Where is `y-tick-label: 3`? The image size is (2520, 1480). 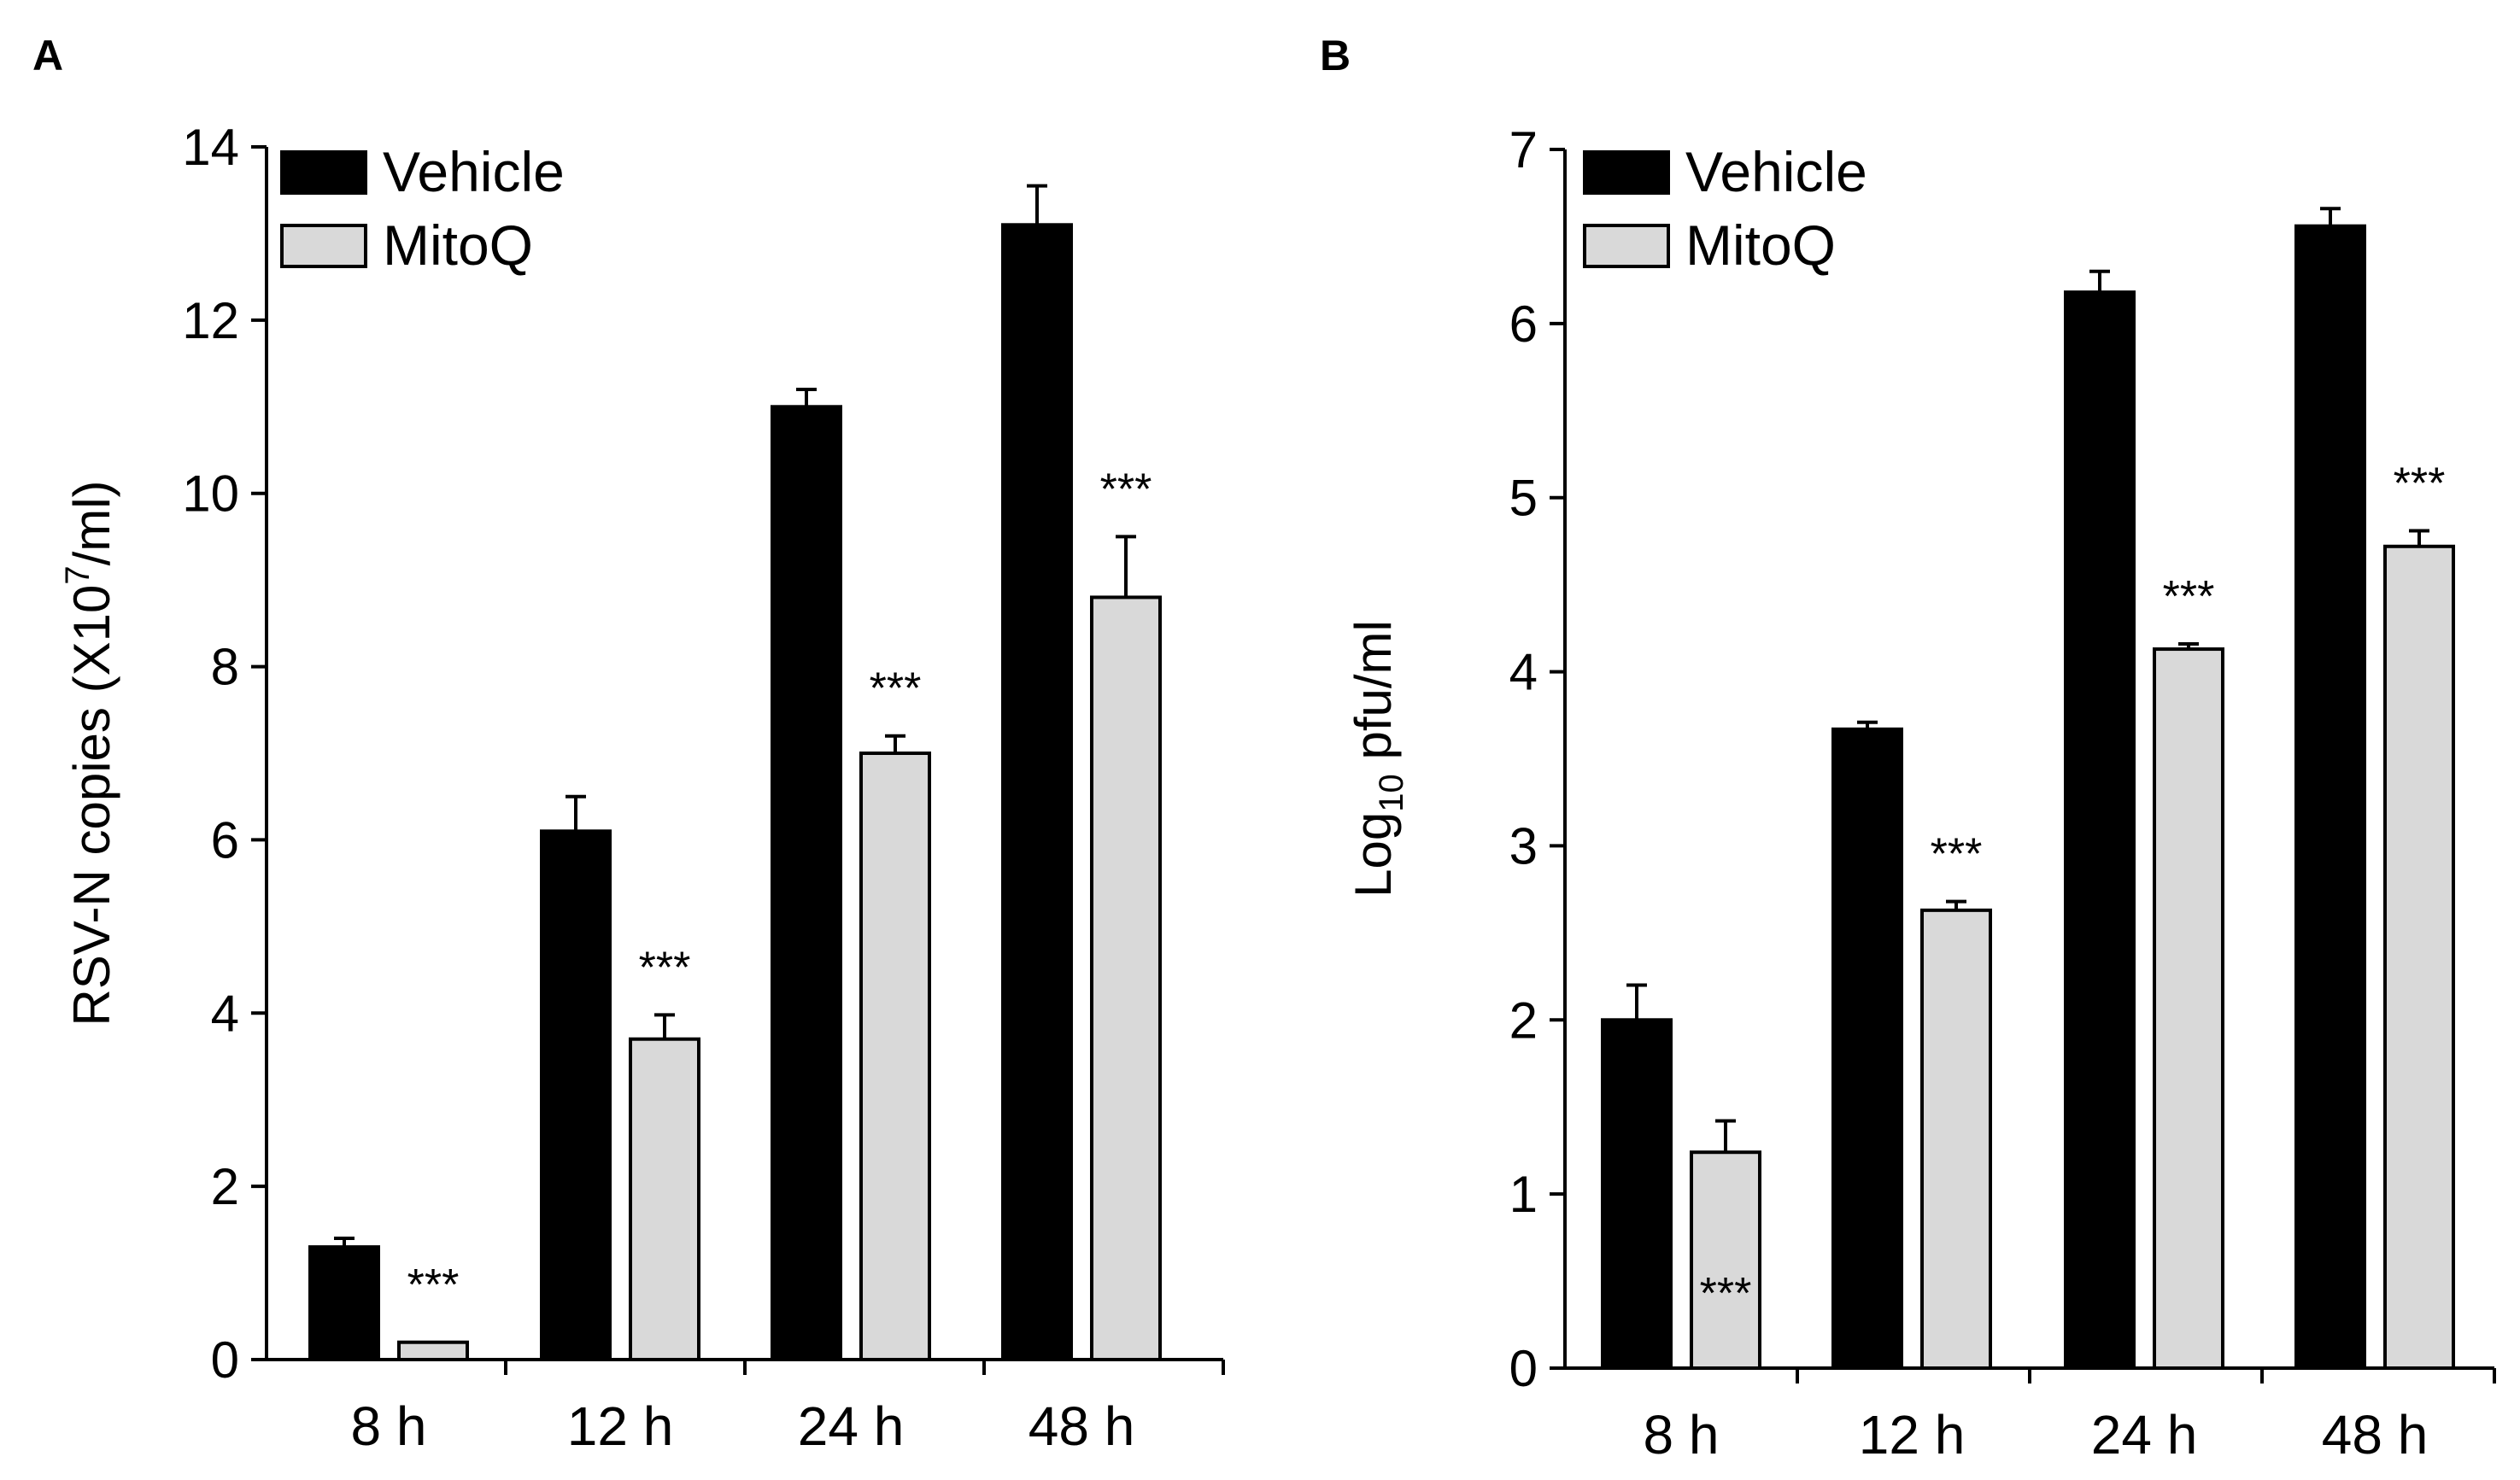
y-tick-label: 3 is located at coordinates (1523, 846).